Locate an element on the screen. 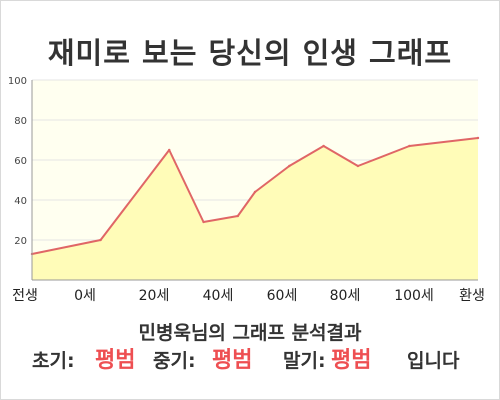 The width and height of the screenshot is (500, 400). y-tick-label: 80 is located at coordinates (20, 121).